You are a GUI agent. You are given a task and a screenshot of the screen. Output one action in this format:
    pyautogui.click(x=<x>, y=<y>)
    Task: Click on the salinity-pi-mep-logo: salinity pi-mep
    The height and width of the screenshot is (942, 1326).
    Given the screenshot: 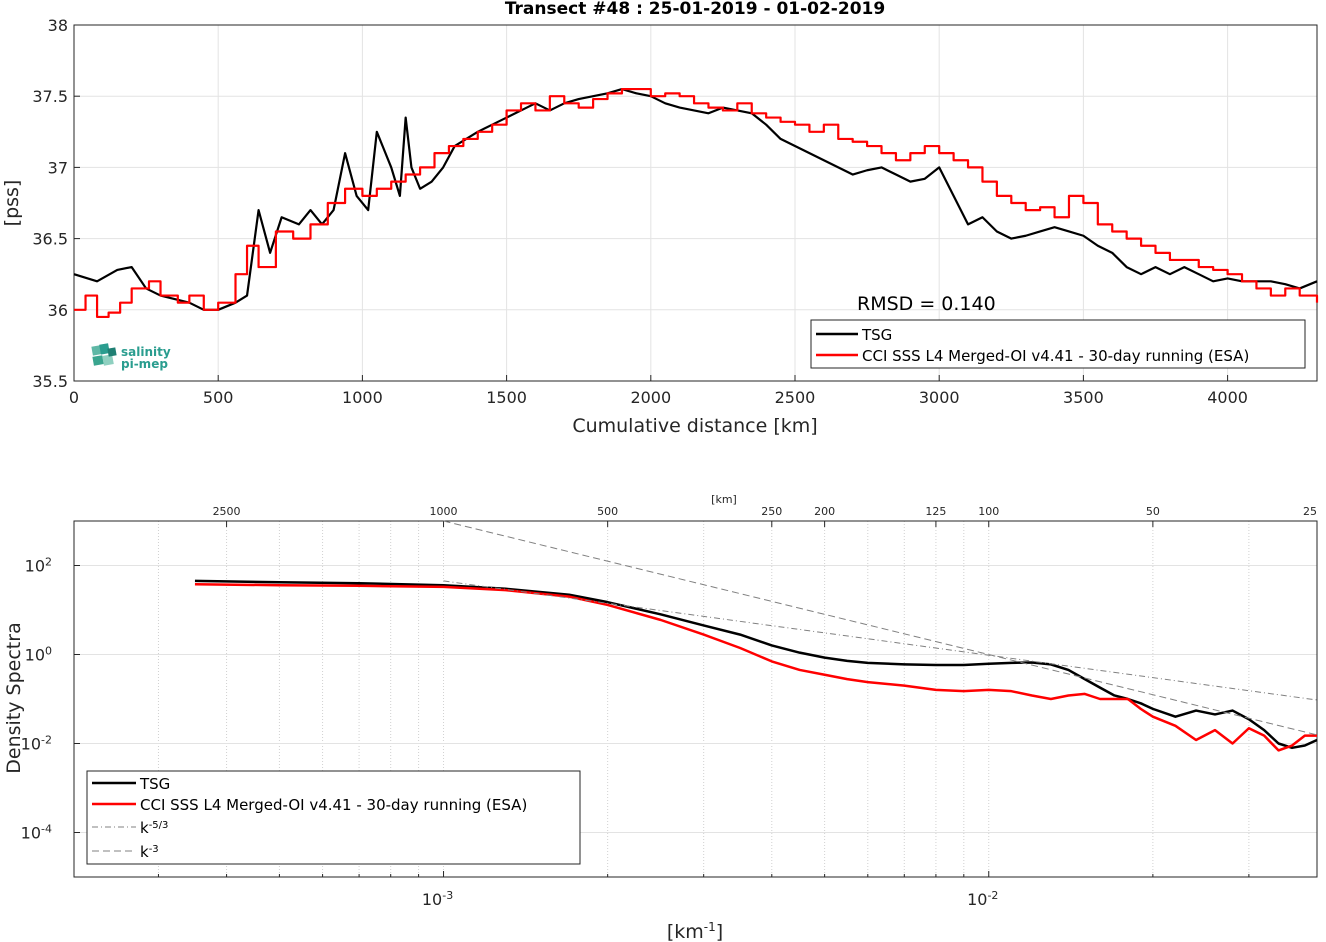 What is the action you would take?
    pyautogui.click(x=131, y=357)
    